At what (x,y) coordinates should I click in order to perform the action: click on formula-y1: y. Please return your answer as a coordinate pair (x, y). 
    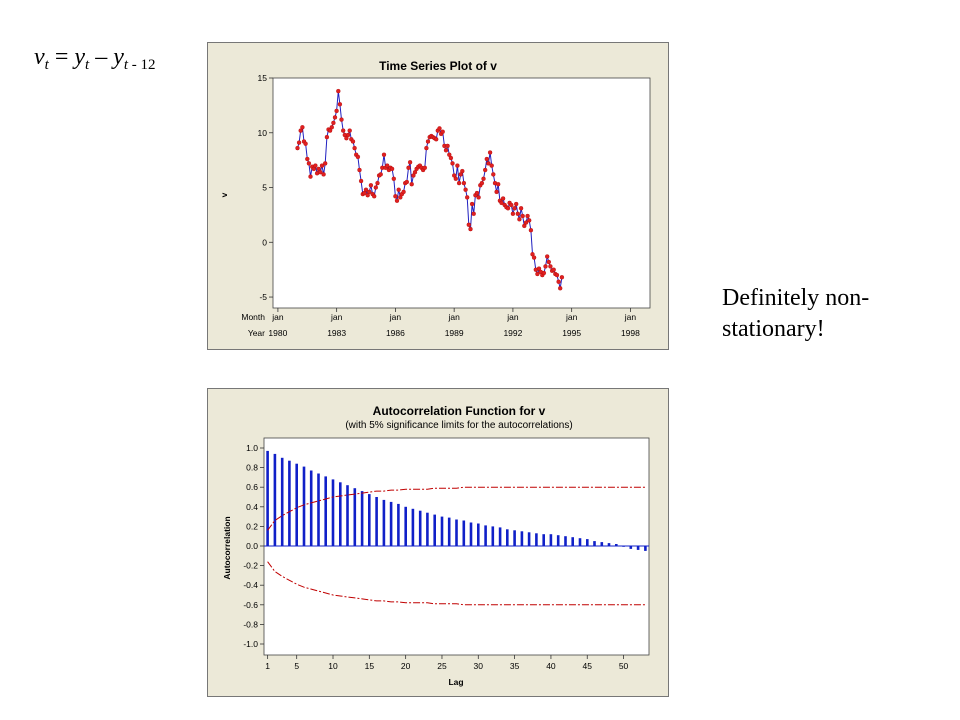
    Looking at the image, I should click on (80, 57).